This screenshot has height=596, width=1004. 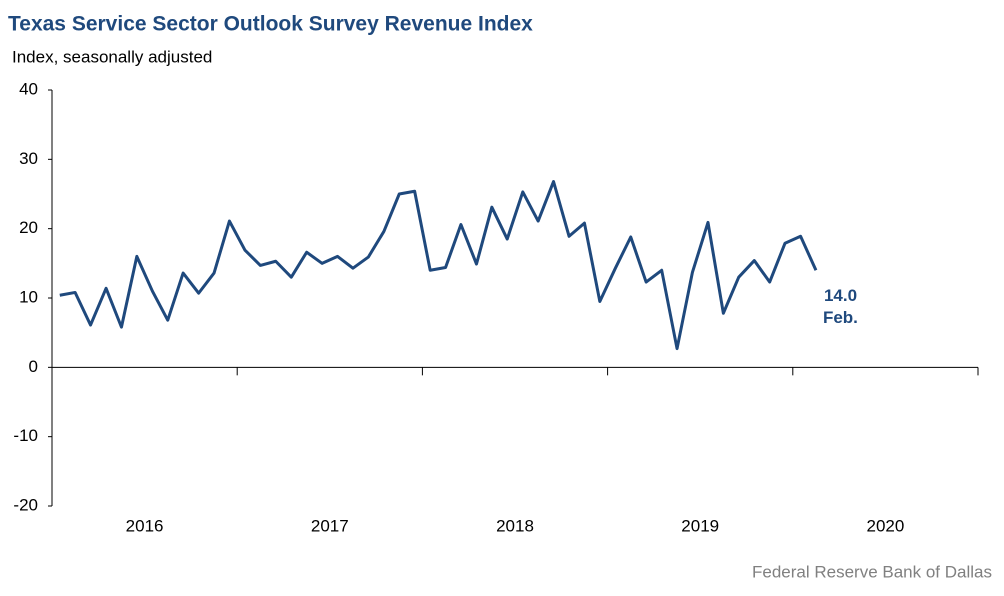 I want to click on y-tick-label: 0, so click(x=33, y=366).